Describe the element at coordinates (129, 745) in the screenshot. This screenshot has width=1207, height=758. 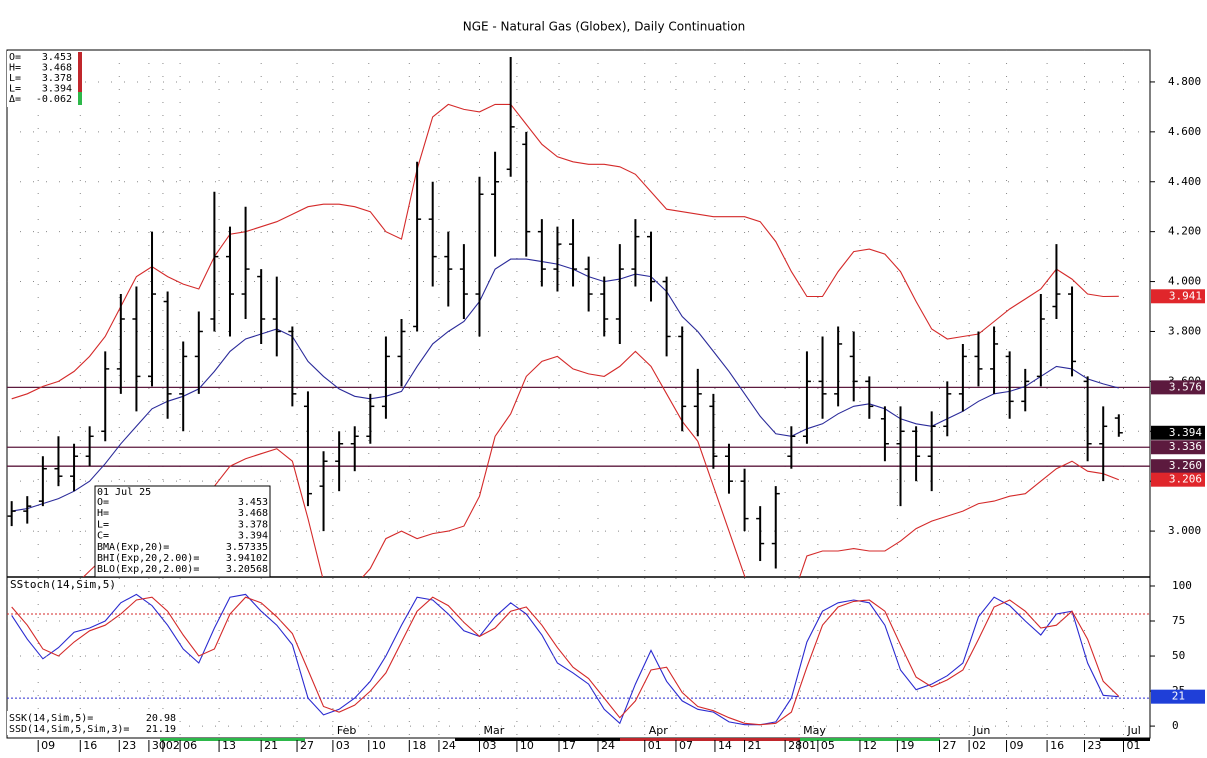
I see `x-tick-label: 23` at that location.